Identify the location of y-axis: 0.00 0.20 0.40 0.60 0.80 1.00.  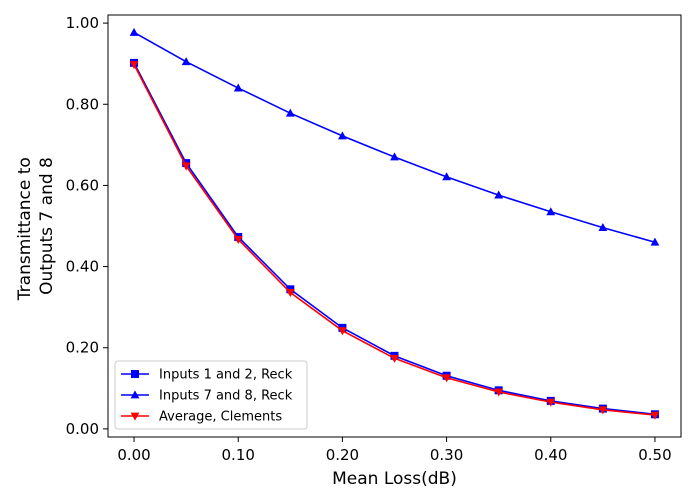
(87, 226).